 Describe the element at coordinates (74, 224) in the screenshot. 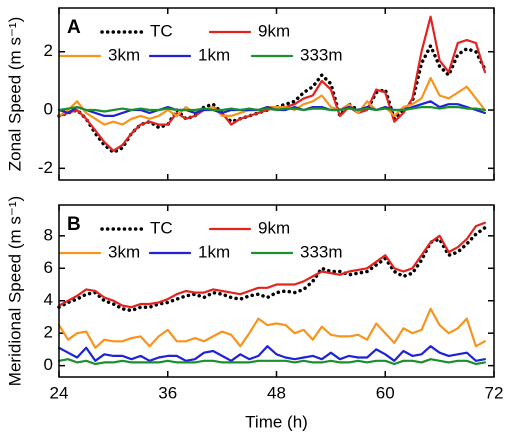

I see `panel-label: B` at that location.